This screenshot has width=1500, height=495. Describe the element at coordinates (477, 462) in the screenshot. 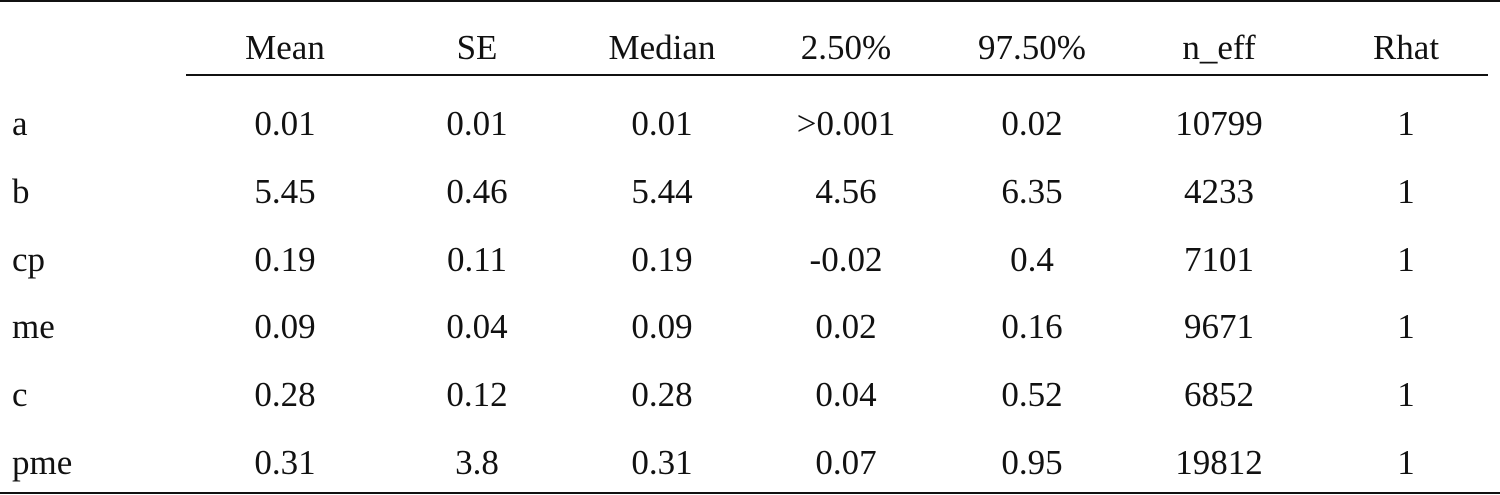

I see `table-cell: 3.8` at that location.